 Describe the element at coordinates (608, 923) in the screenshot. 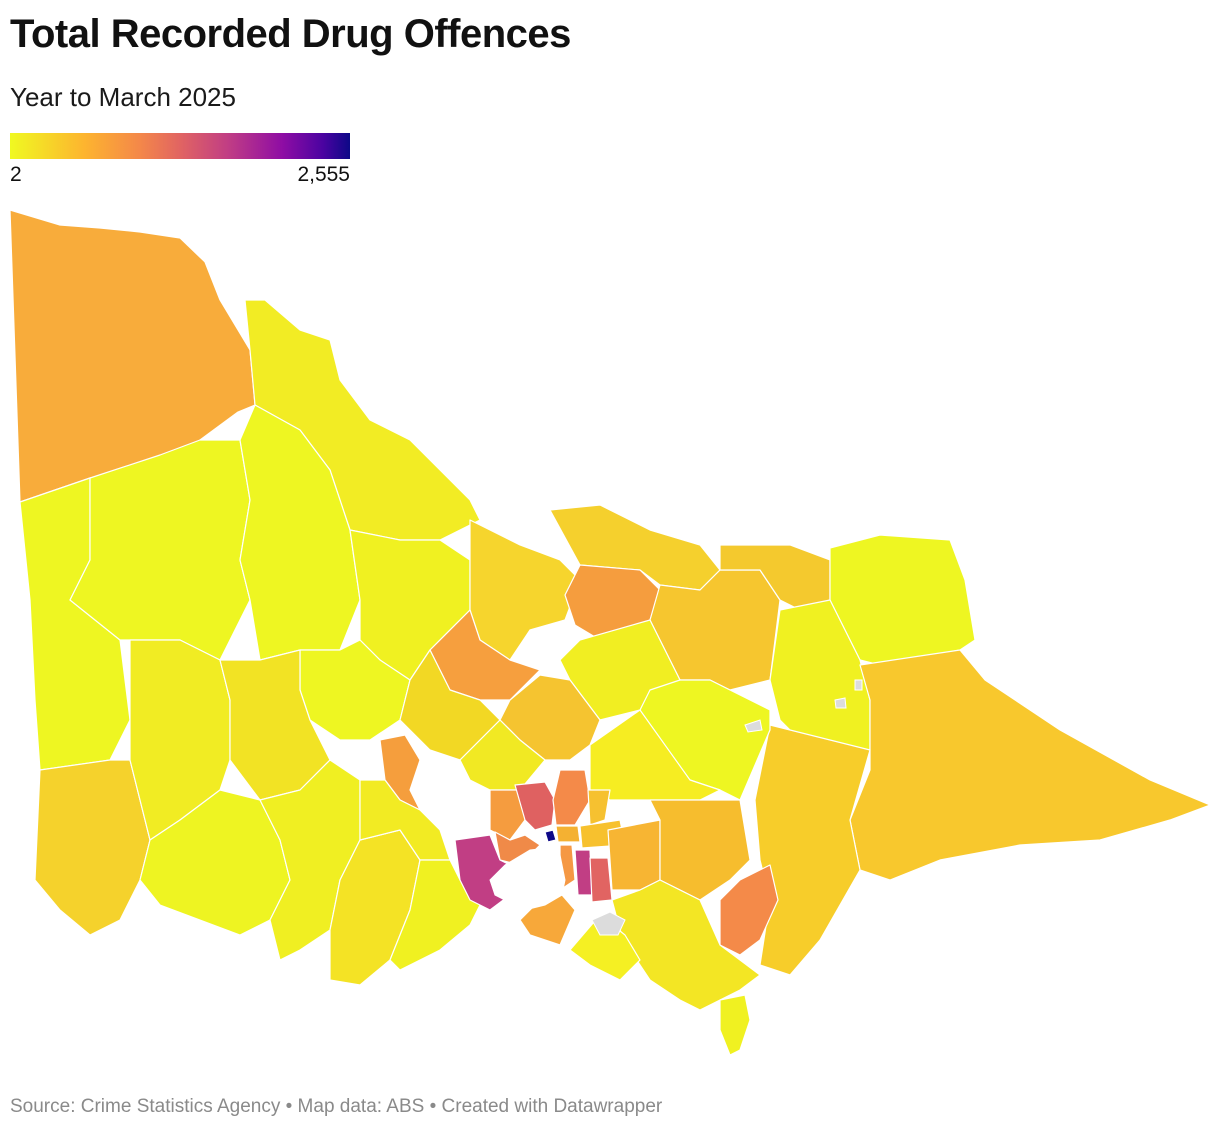

I see `no-data-area-french-island` at that location.